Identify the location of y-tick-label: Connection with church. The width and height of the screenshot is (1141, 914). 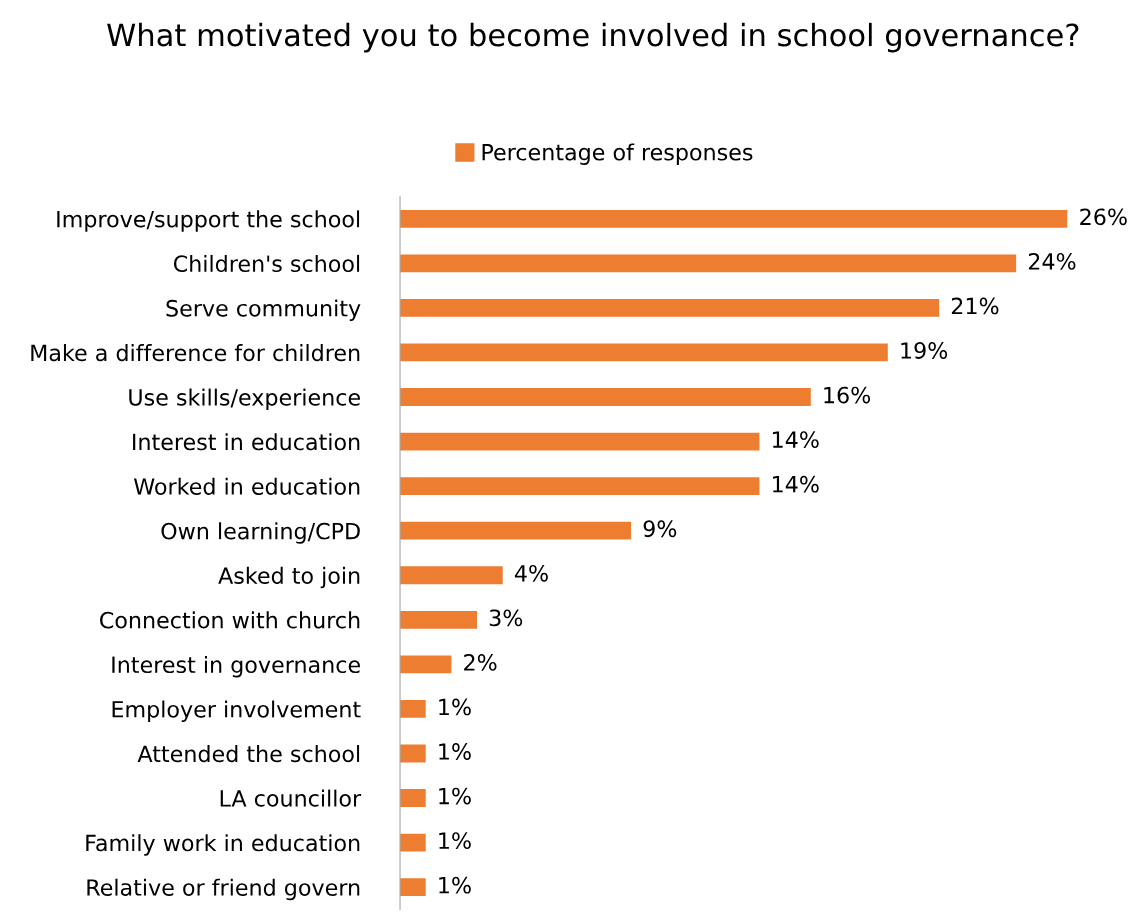
(230, 620).